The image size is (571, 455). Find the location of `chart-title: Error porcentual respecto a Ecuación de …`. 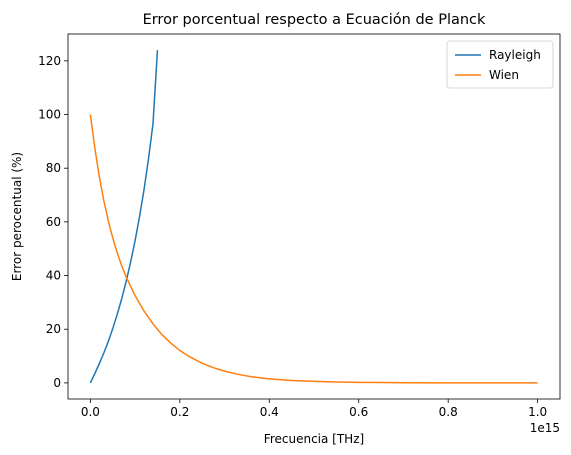

chart-title: Error porcentual respecto a Ecuación de … is located at coordinates (314, 20).